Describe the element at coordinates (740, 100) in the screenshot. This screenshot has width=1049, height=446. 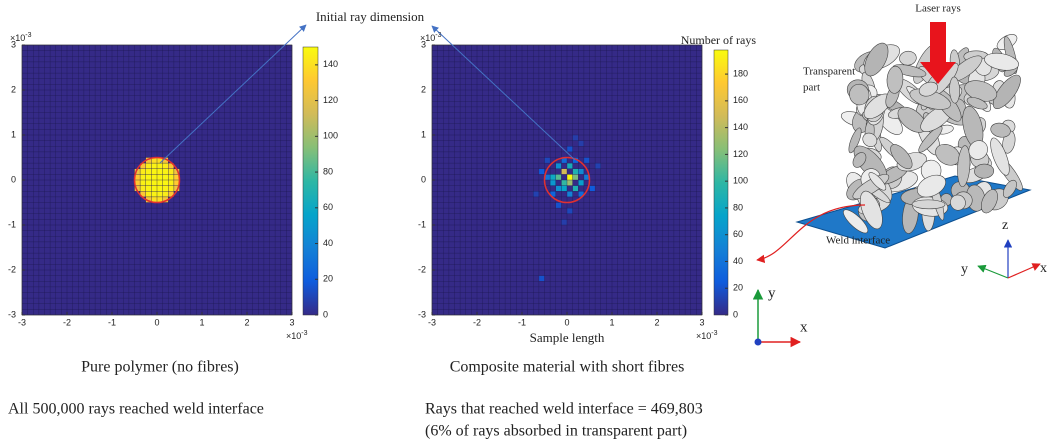
I see `colorbar-tick-label: 160` at that location.